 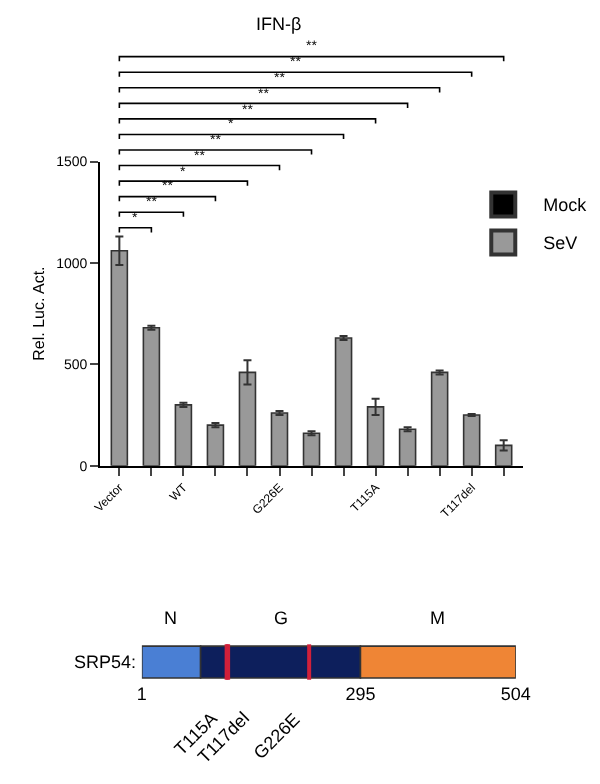 What do you see at coordinates (515, 693) in the screenshot?
I see `x-tick-label: 504` at bounding box center [515, 693].